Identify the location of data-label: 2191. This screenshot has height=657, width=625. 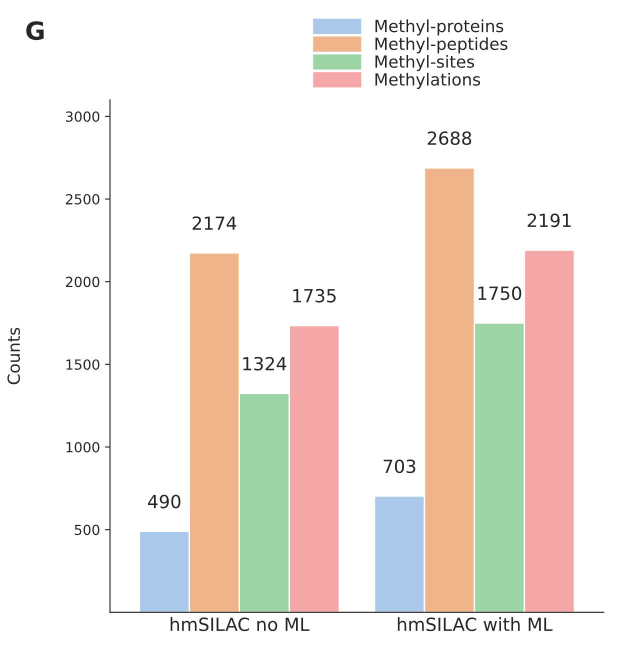
(549, 221).